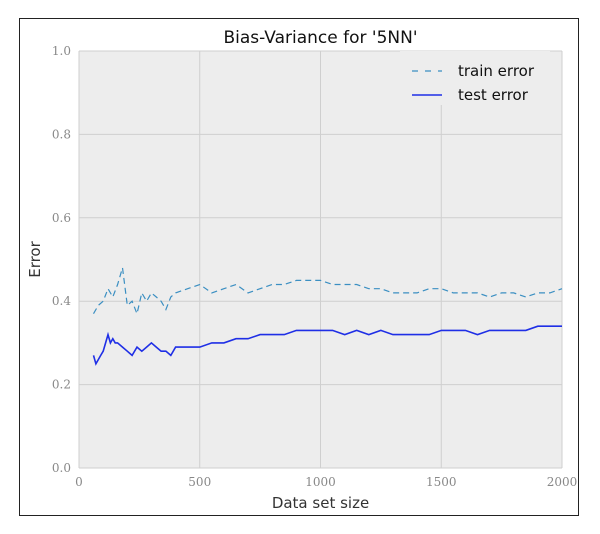 Image resolution: width=600 pixels, height=534 pixels. What do you see at coordinates (61, 468) in the screenshot?
I see `y-tick-label: 0.0` at bounding box center [61, 468].